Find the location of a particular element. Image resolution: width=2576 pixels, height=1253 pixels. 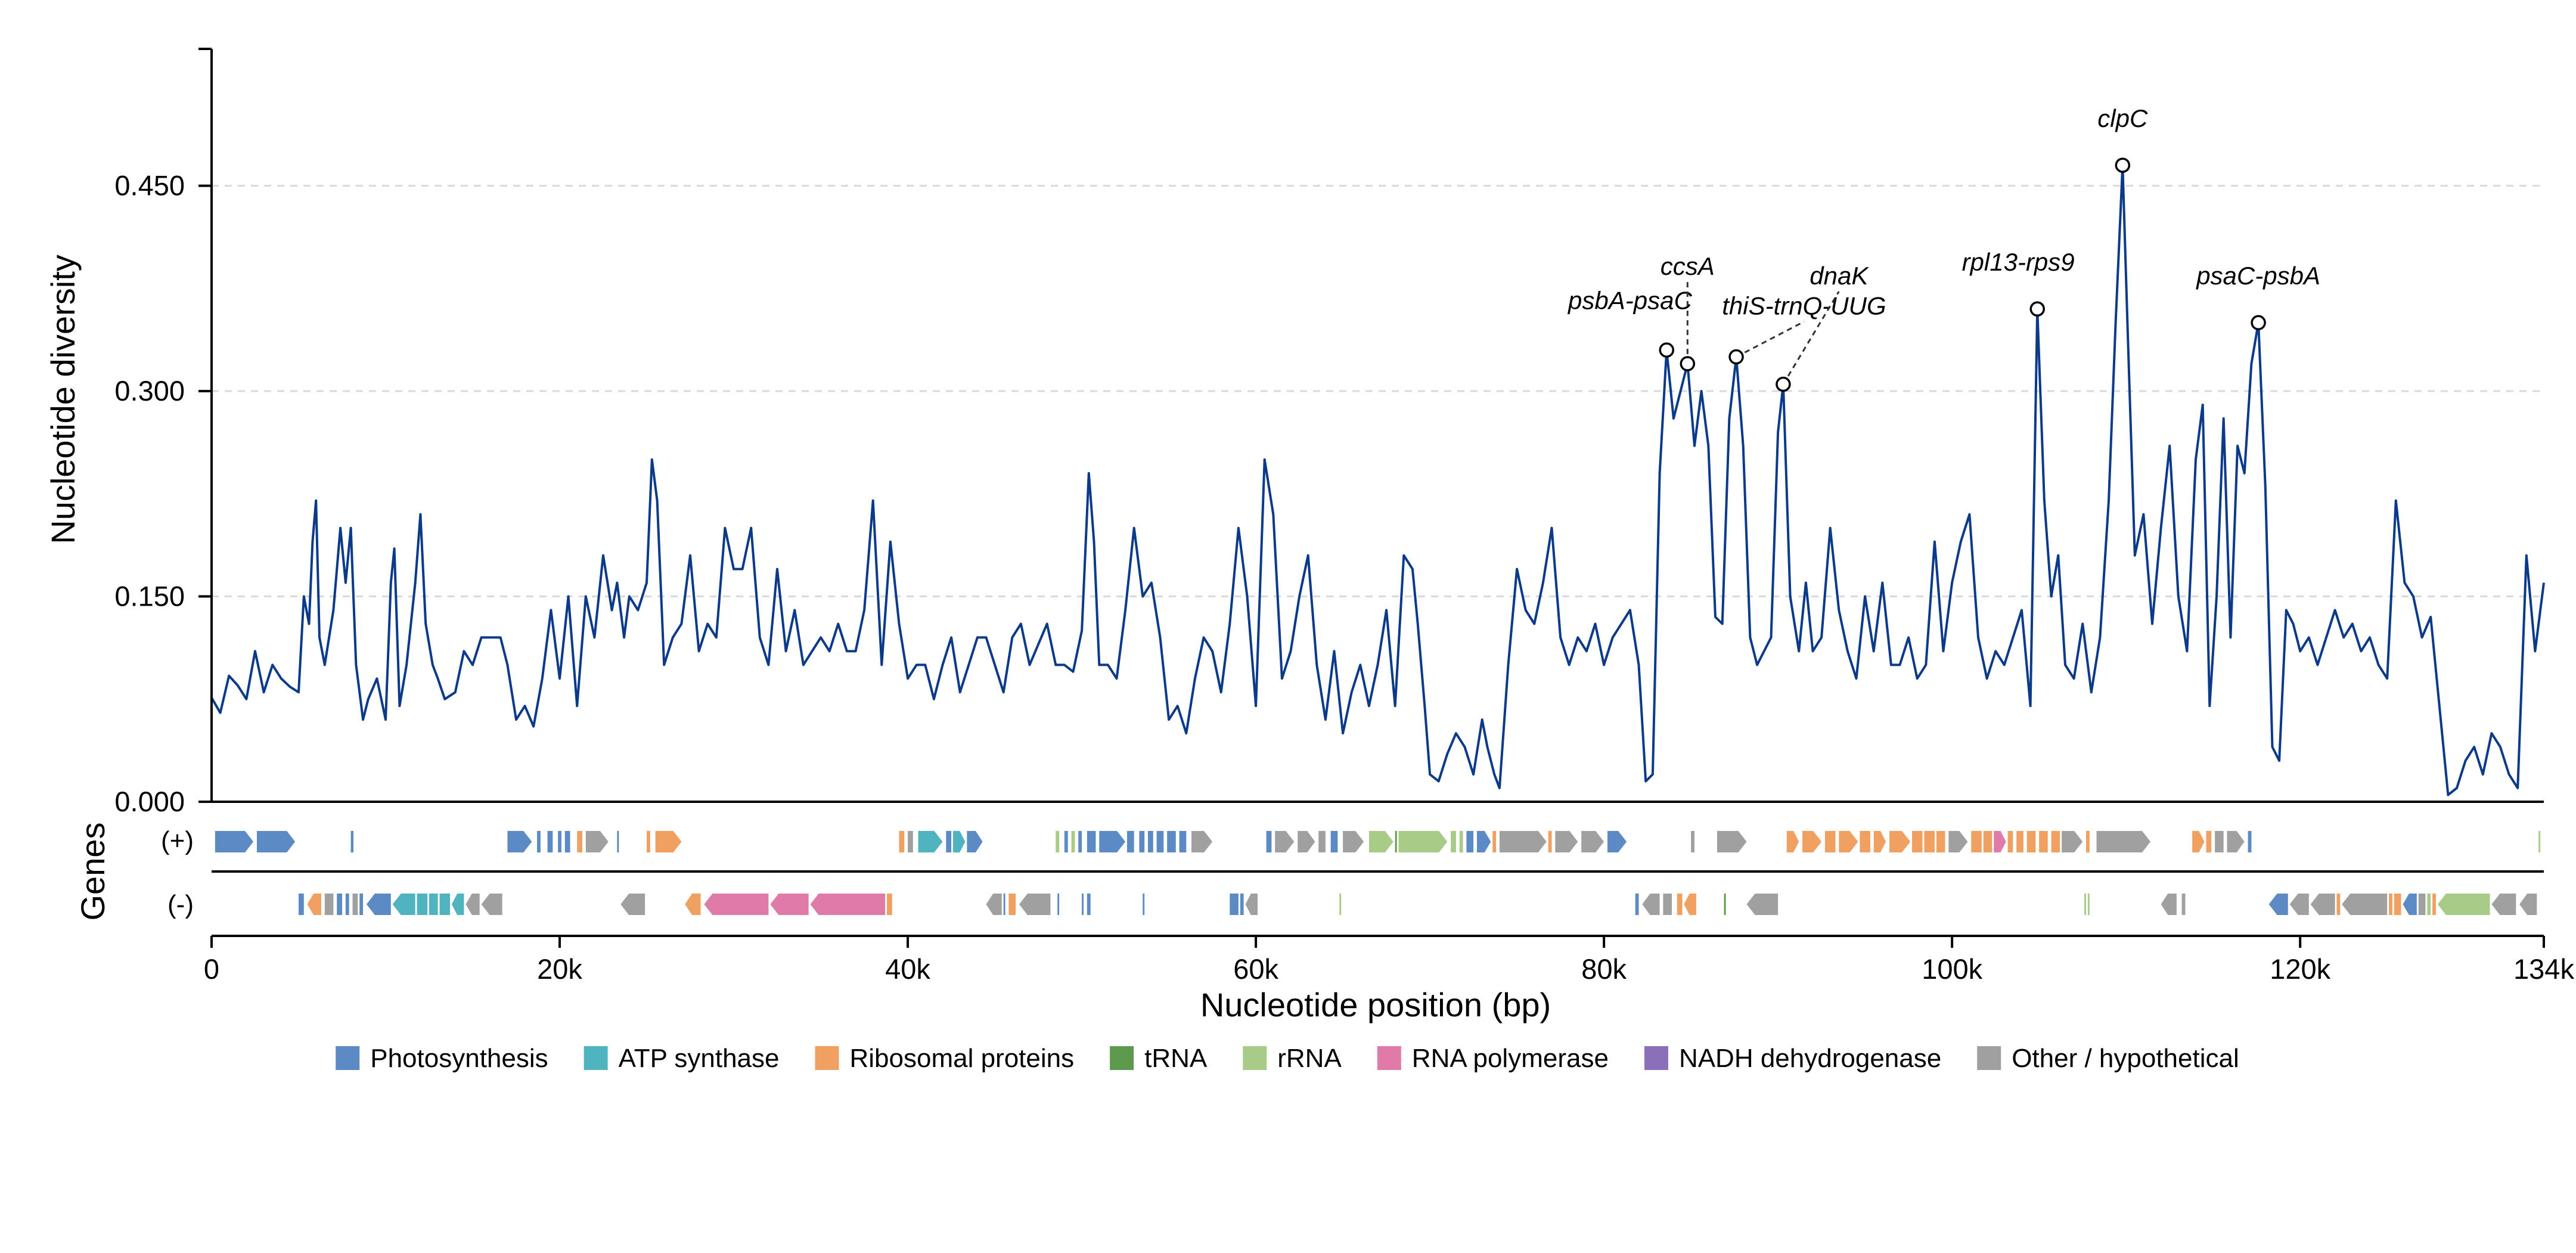

peak-label: thiS-trnQ-UUG is located at coordinates (1804, 305).